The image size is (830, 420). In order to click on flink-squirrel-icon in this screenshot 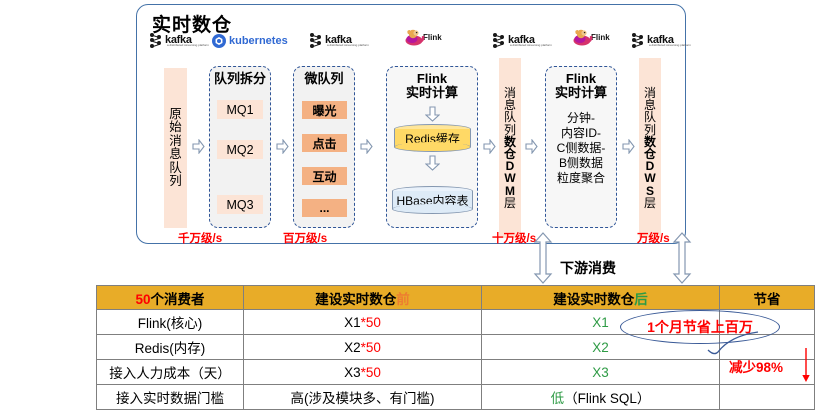, I will do `click(583, 37)`.